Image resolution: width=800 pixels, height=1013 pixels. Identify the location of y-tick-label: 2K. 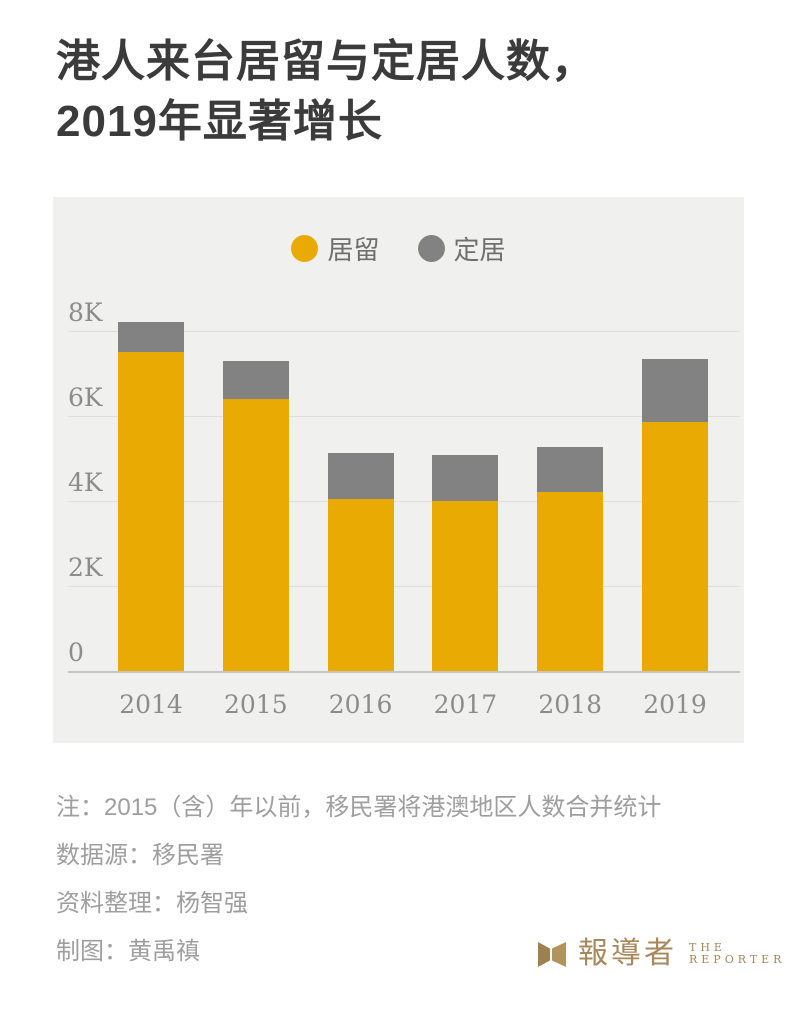
(85, 567).